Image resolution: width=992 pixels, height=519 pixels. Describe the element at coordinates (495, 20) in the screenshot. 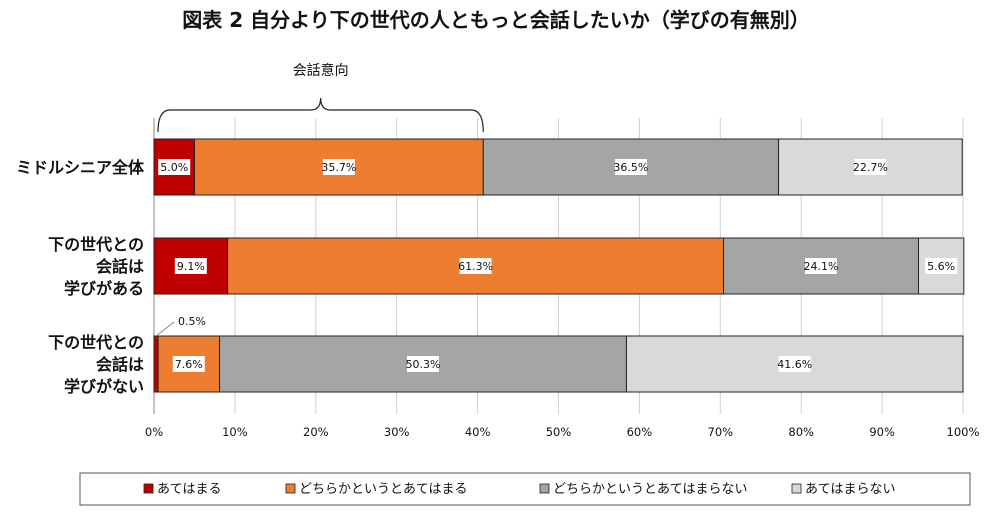

I see `chart-title: 図表 2 自分より下の世代の人ともっと会話したいか（学びの有無別）` at that location.